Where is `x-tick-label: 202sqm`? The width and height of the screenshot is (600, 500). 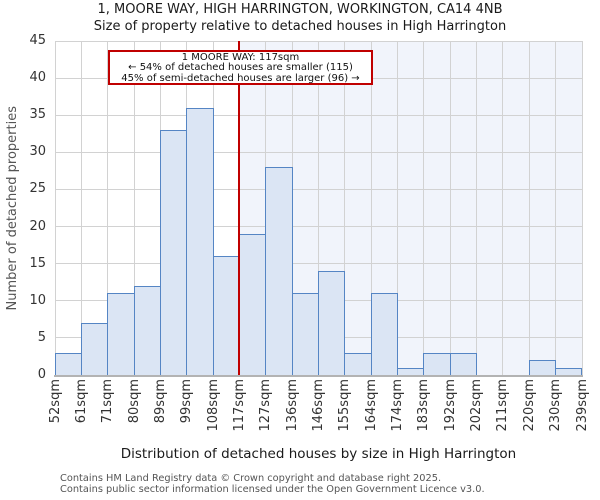 x-tick-label: 202sqm is located at coordinates (477, 405).